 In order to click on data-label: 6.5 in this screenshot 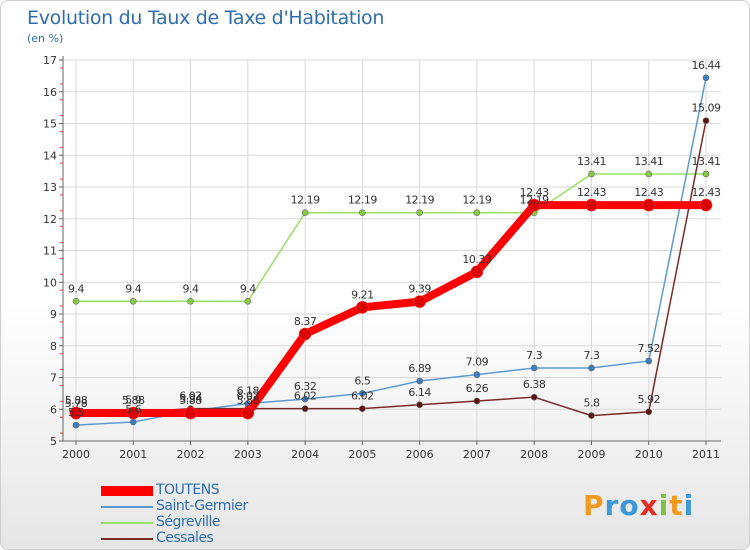, I will do `click(362, 380)`.